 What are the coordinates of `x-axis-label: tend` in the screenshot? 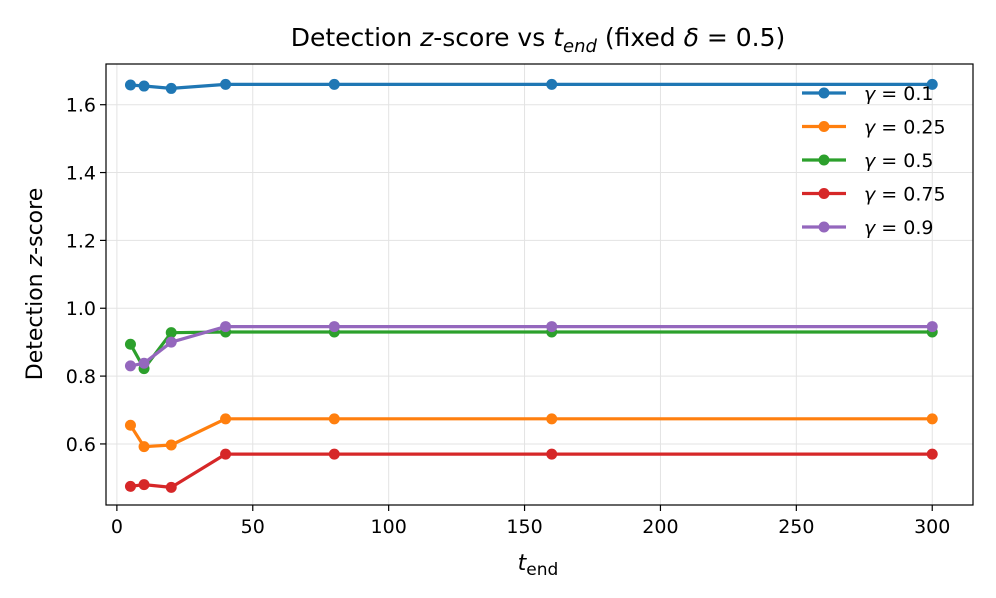 It's located at (538, 565).